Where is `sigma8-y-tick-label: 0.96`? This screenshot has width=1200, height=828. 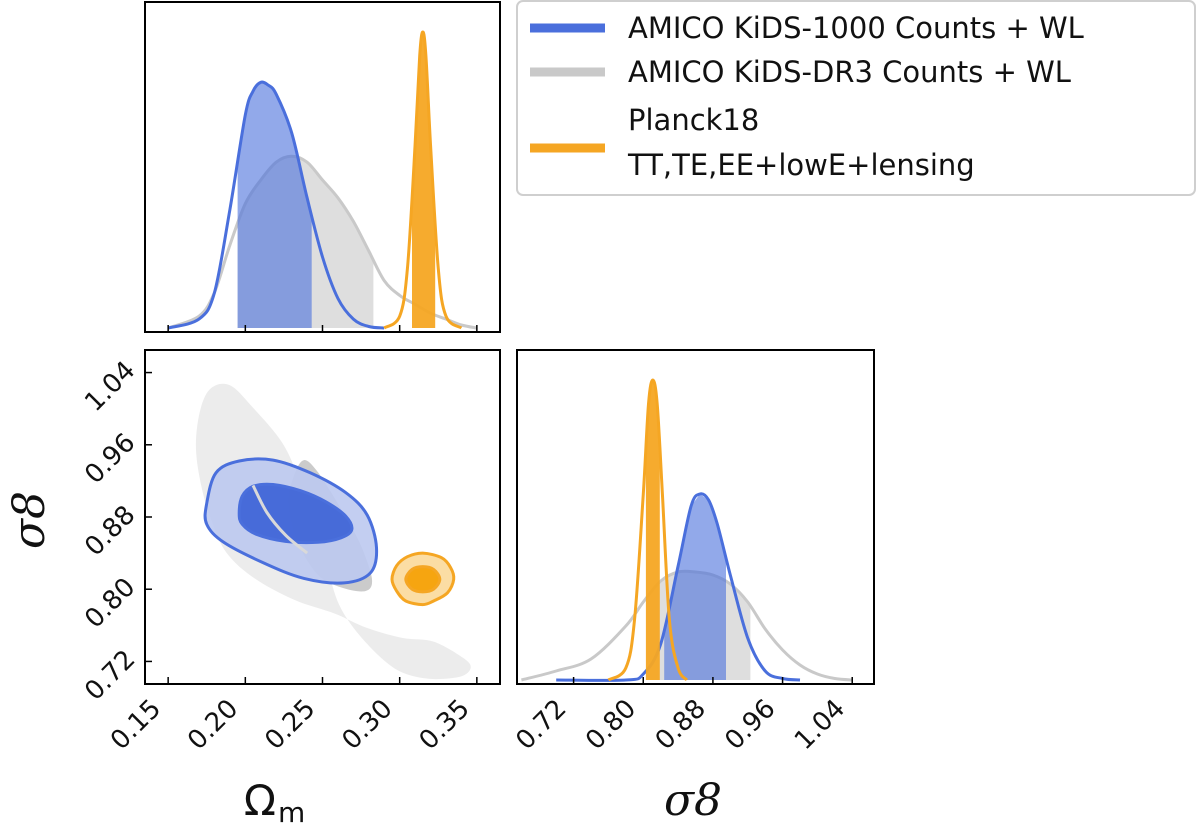 sigma8-y-tick-label: 0.96 is located at coordinates (110, 459).